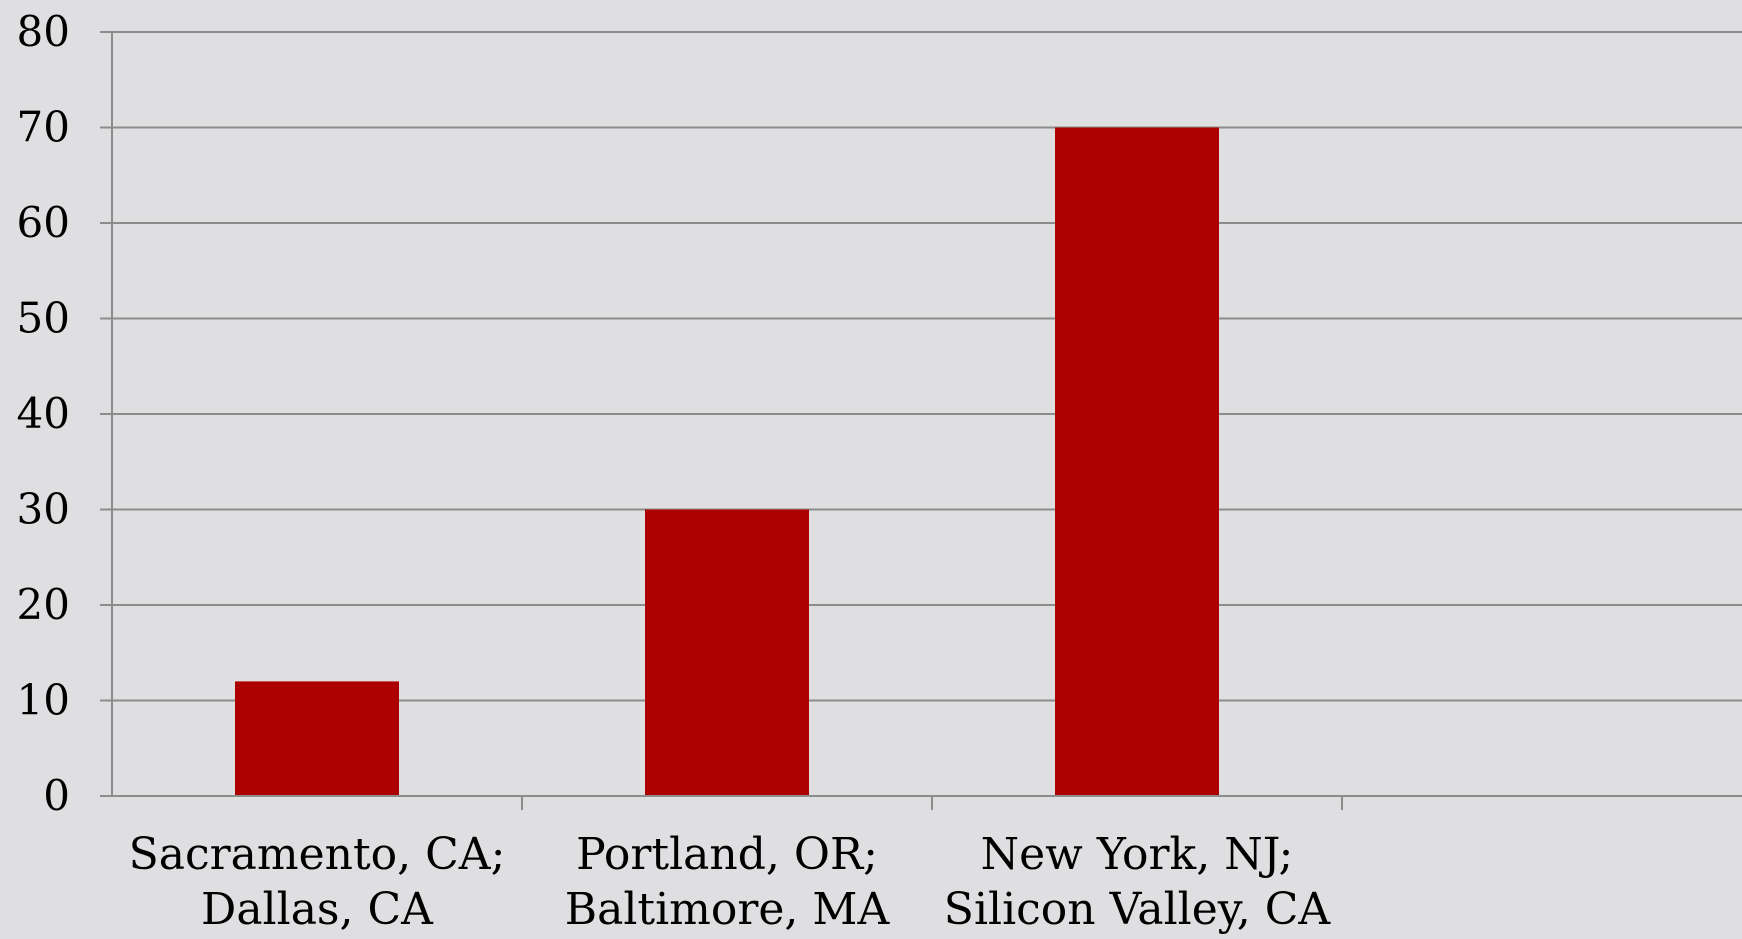 Image resolution: width=1742 pixels, height=939 pixels. What do you see at coordinates (1138, 909) in the screenshot?
I see `x-category-label: Silicon Valley, CA` at bounding box center [1138, 909].